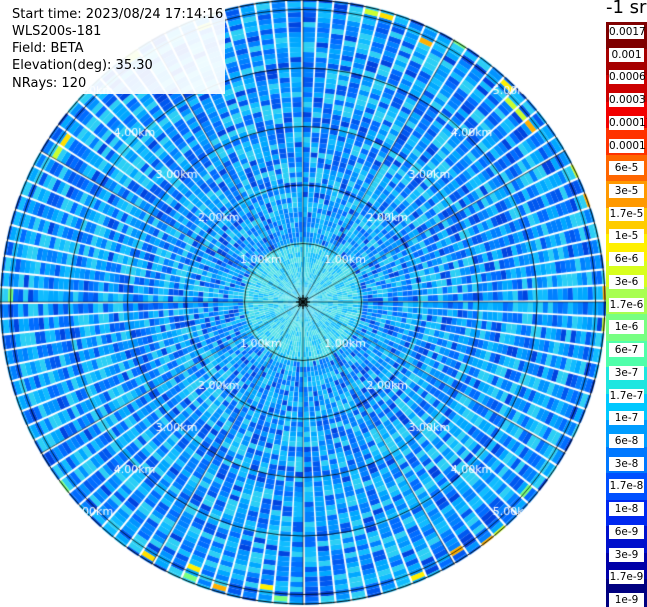  What do you see at coordinates (626, 213) in the screenshot?
I see `colorbar-tick-label: 1.7e-5` at bounding box center [626, 213].